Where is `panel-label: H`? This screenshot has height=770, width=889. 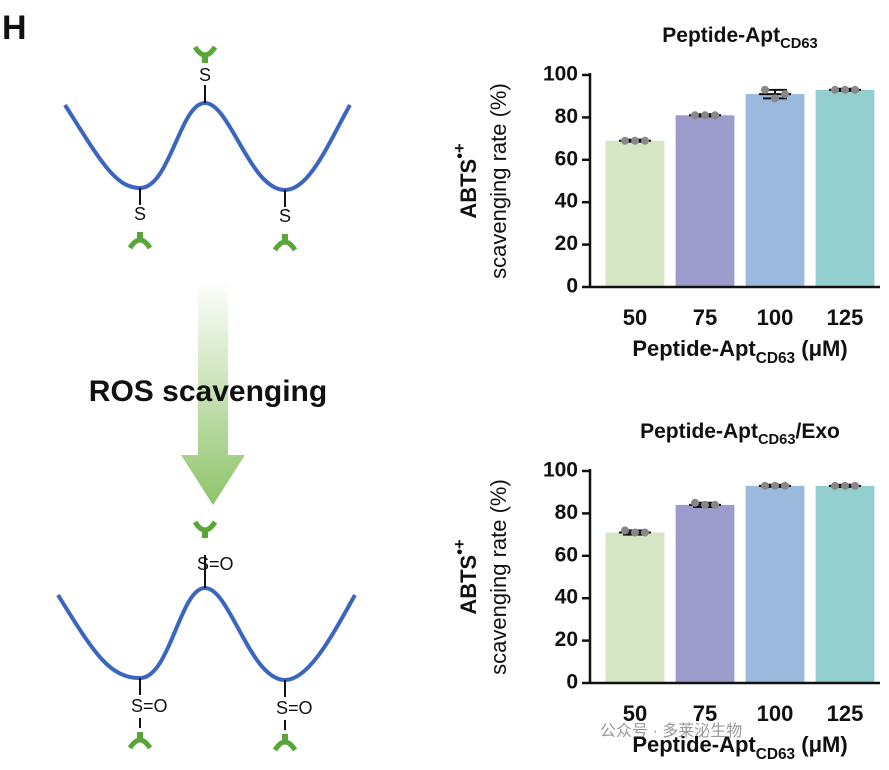 panel-label: H is located at coordinates (14, 28).